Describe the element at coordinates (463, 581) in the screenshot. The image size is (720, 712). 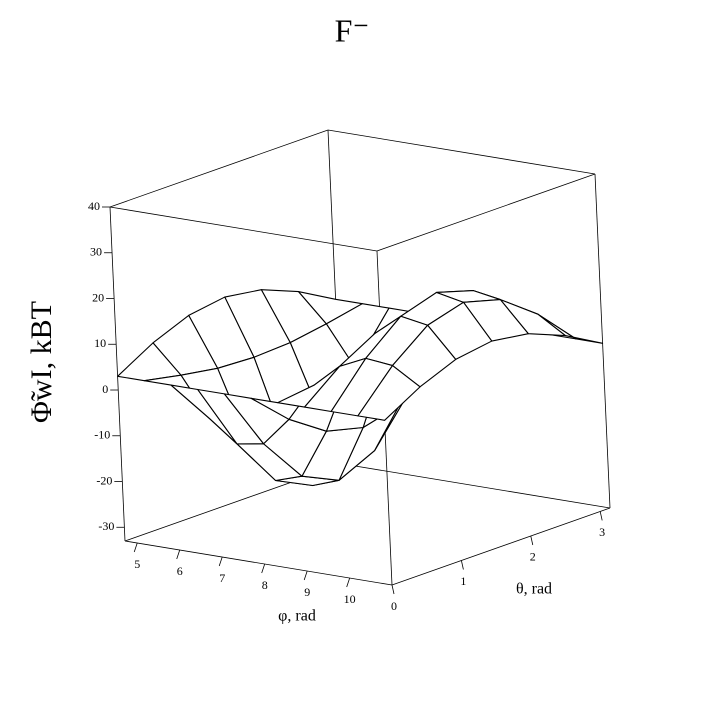
I see `y-tick-label: 1` at that location.